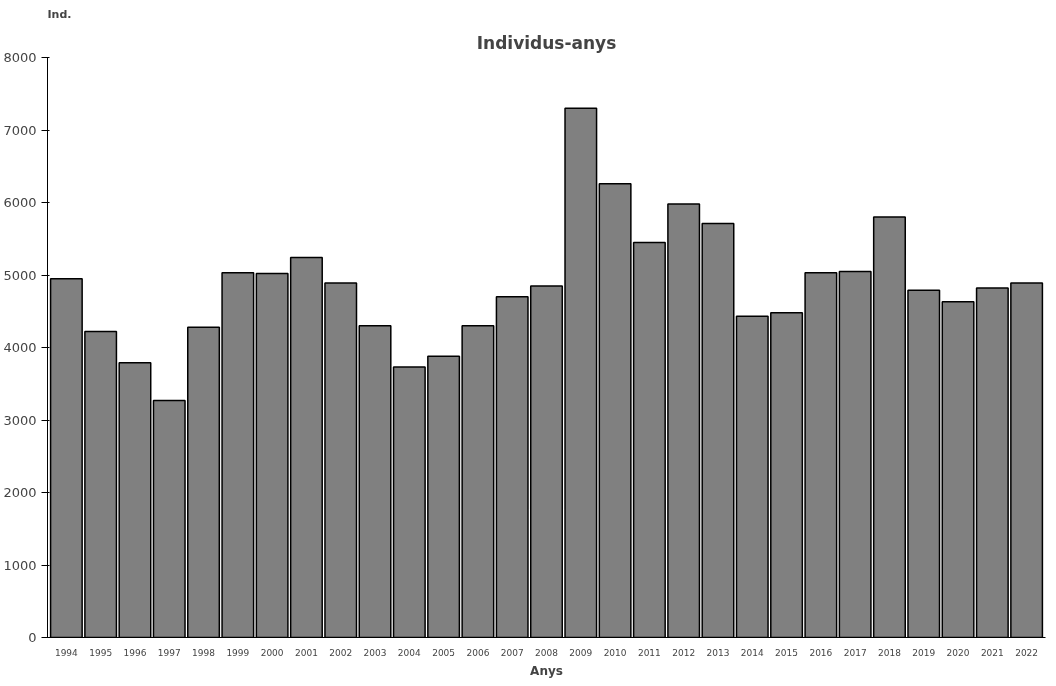 The height and width of the screenshot is (686, 1056). What do you see at coordinates (306, 652) in the screenshot?
I see `x-tick-label: 2001` at bounding box center [306, 652].